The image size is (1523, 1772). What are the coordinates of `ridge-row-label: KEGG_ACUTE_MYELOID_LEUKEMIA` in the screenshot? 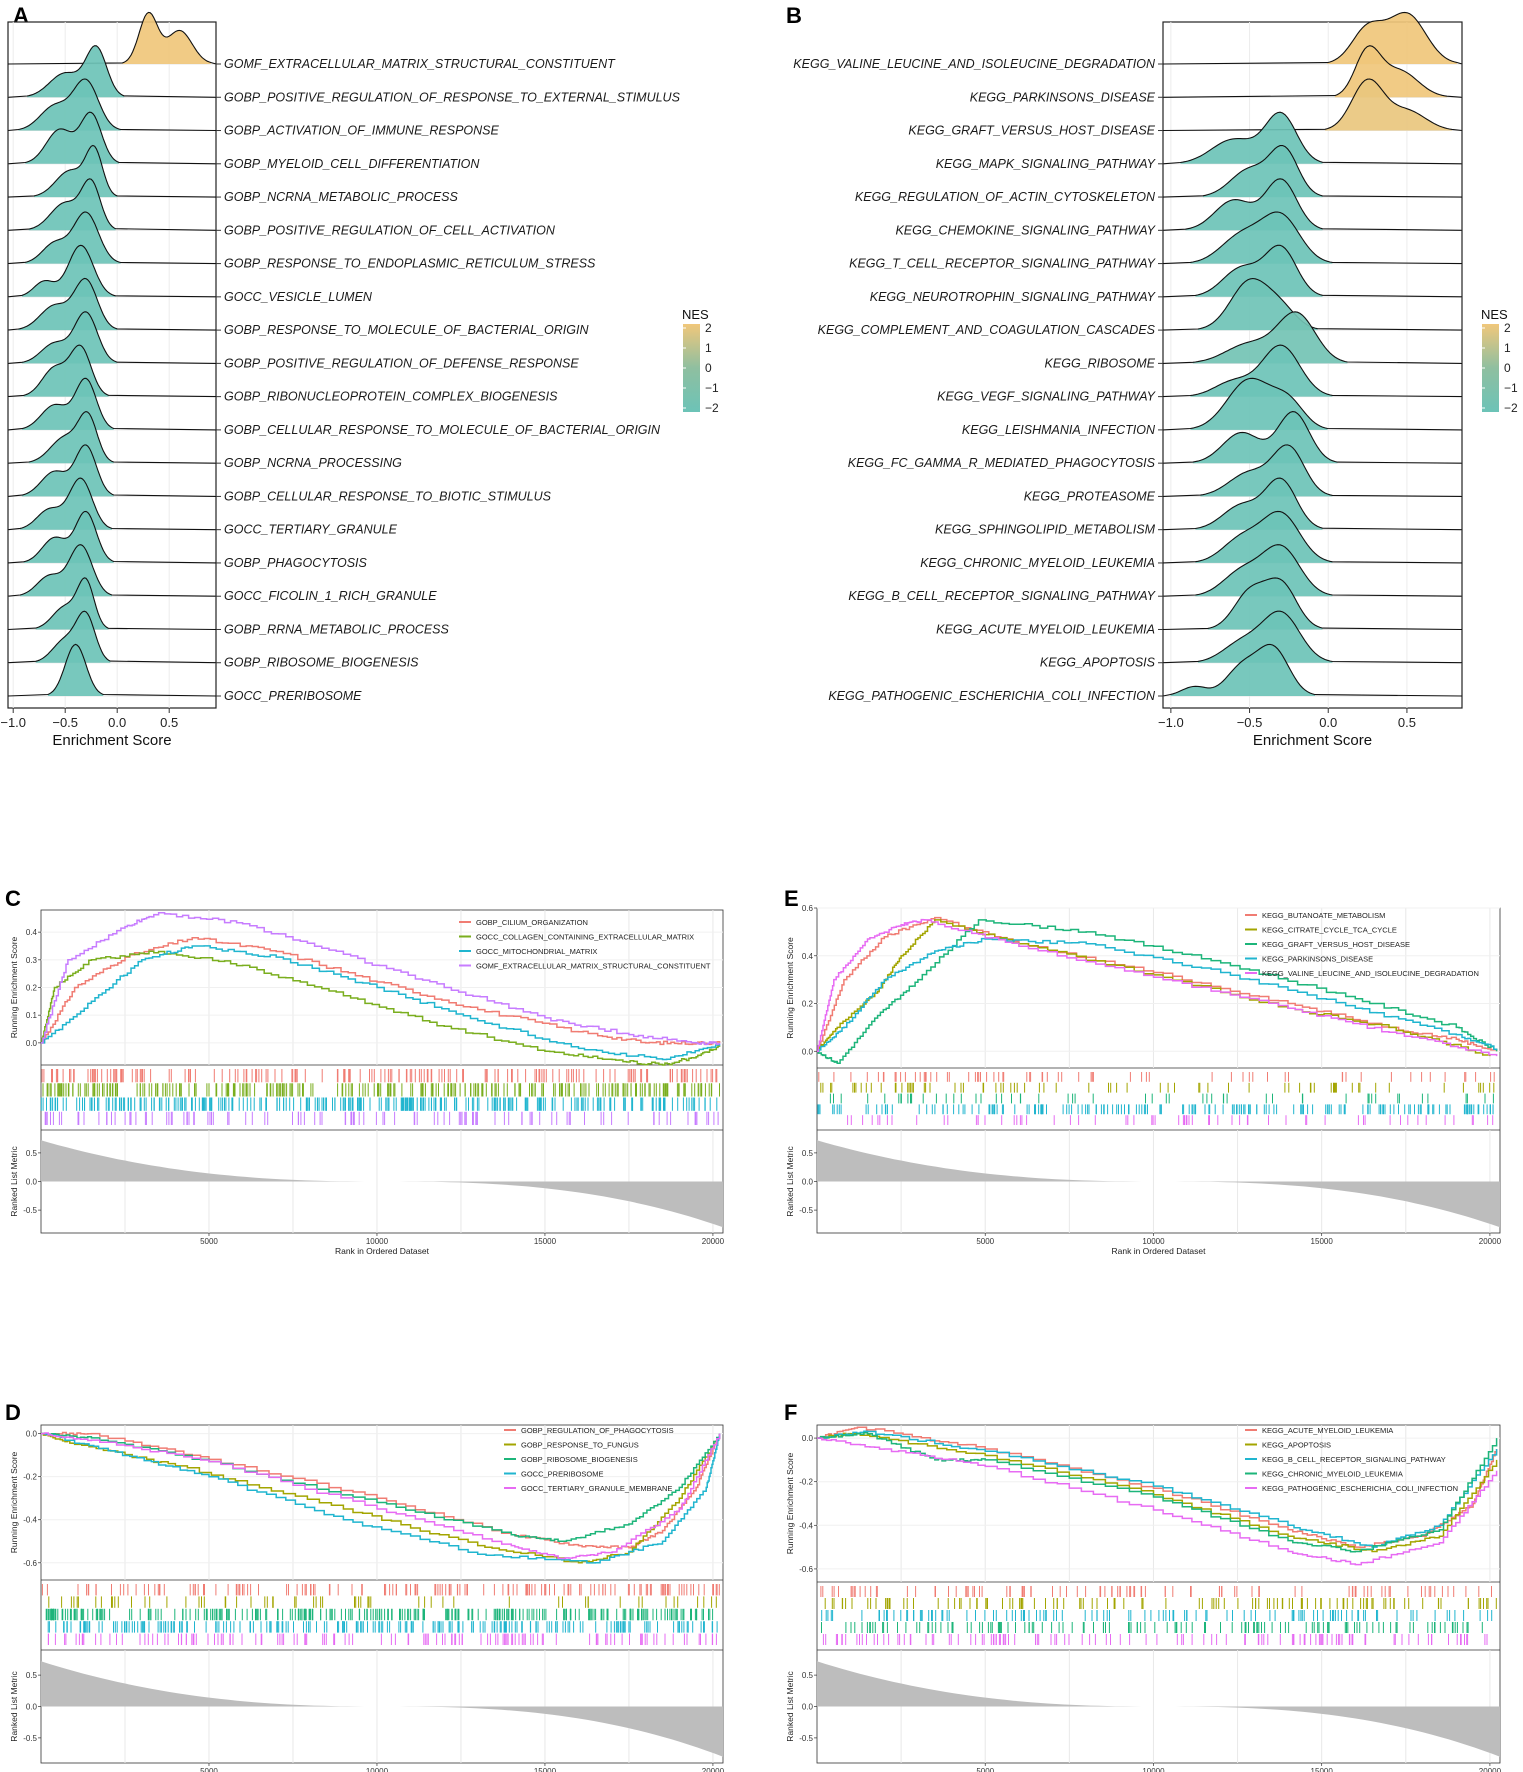 It's located at (1045, 629).